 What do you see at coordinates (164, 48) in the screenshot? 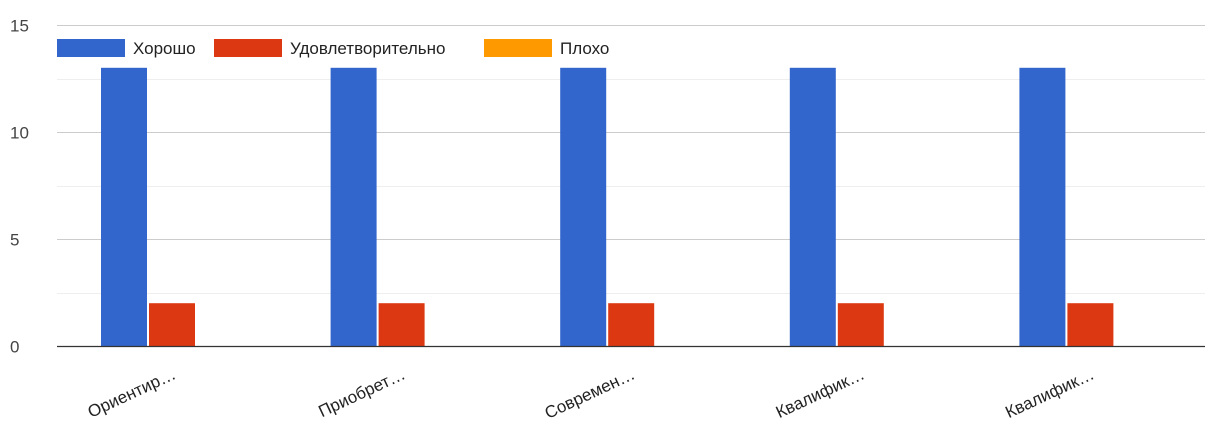
I see `legend-label: Хорошо` at bounding box center [164, 48].